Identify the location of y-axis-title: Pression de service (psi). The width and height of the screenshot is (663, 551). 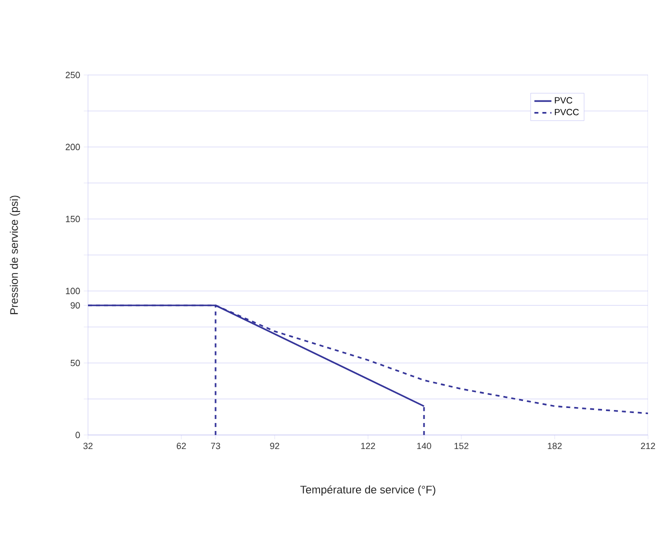
(15, 255).